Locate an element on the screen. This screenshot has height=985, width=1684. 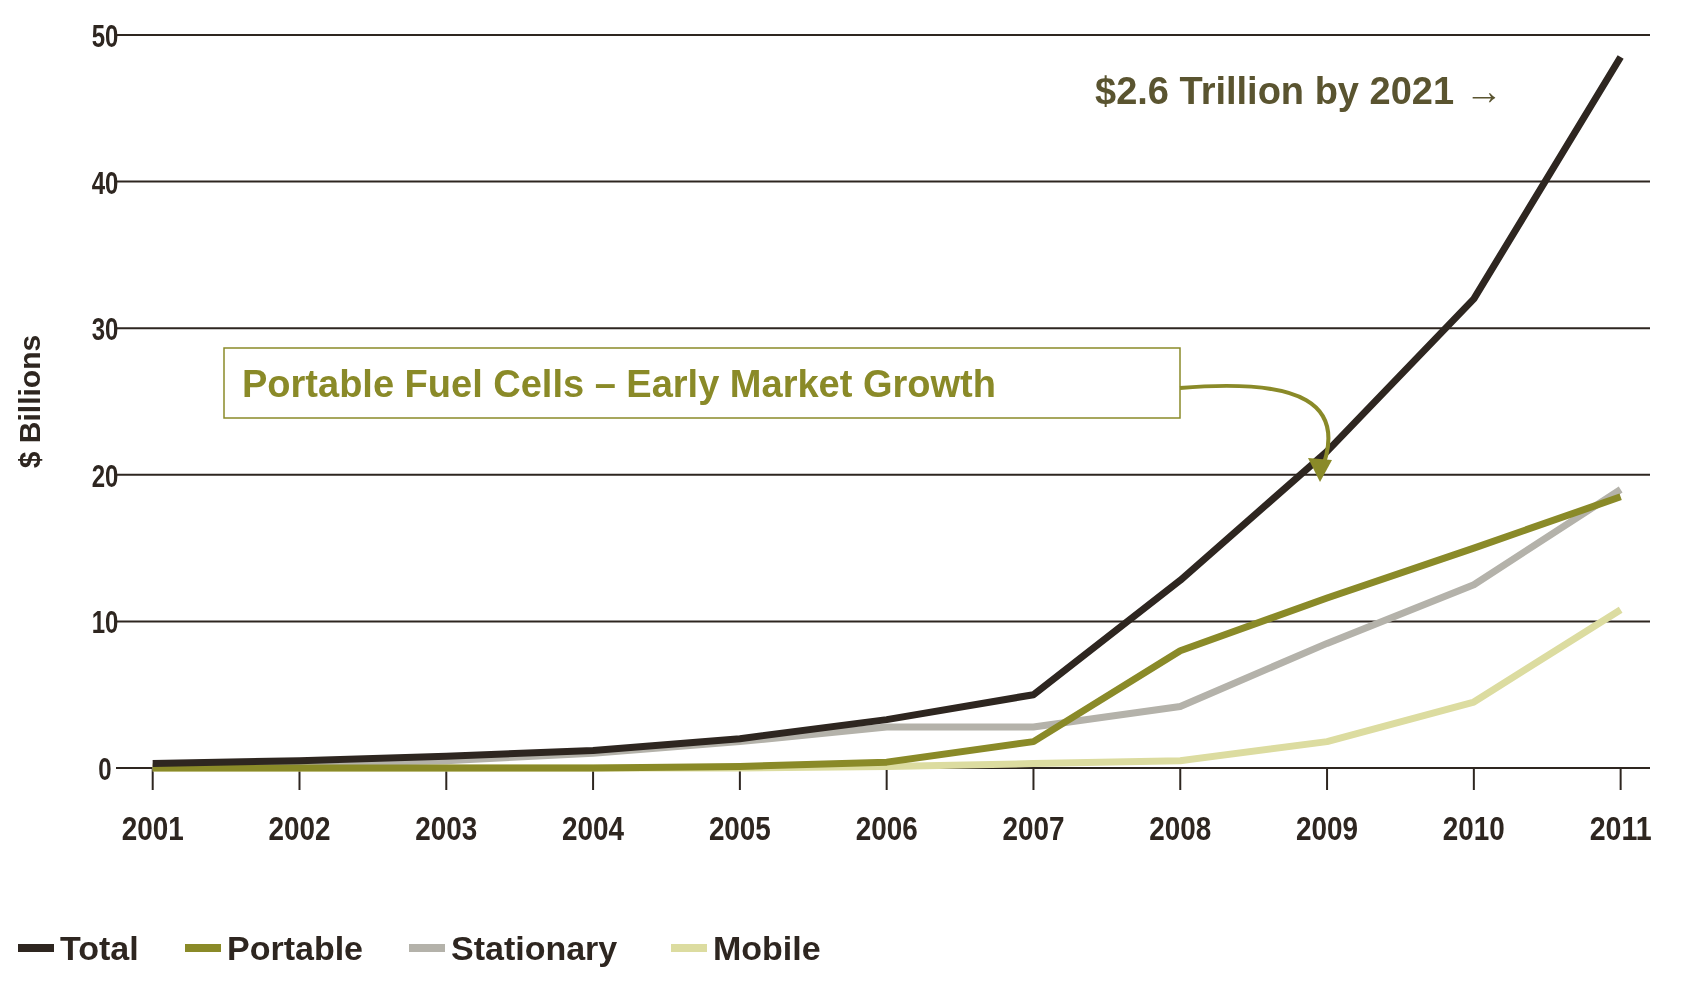
legend-label: Portable is located at coordinates (295, 948).